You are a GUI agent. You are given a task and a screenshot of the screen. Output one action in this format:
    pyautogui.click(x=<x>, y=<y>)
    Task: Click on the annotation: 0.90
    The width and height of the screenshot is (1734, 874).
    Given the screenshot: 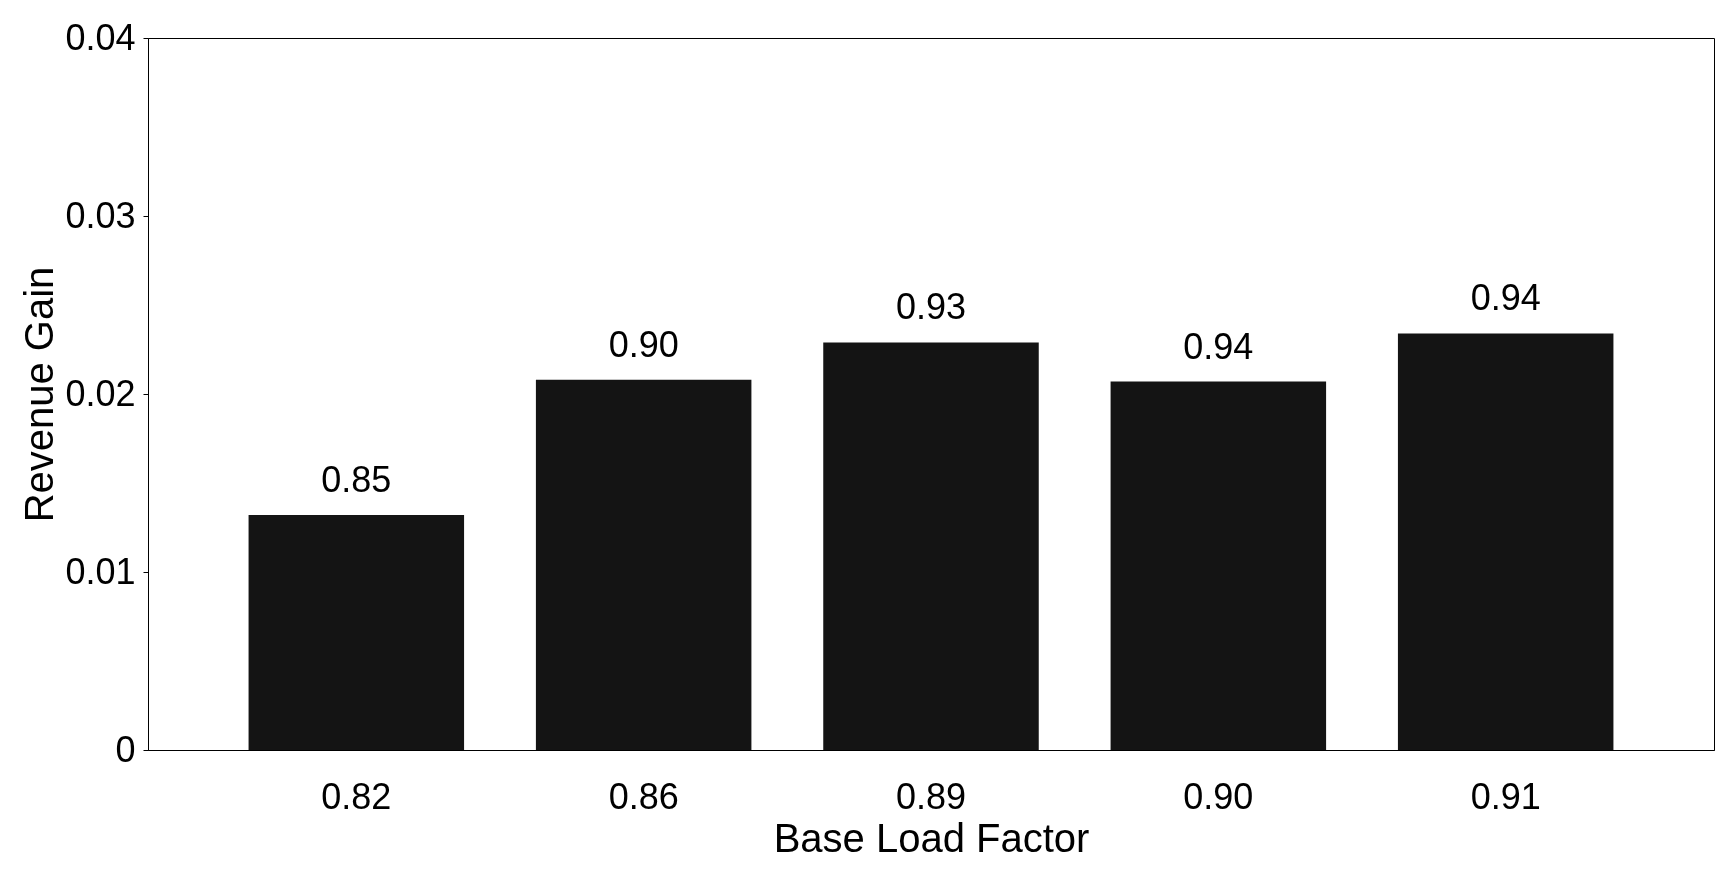 What is the action you would take?
    pyautogui.click(x=643, y=344)
    